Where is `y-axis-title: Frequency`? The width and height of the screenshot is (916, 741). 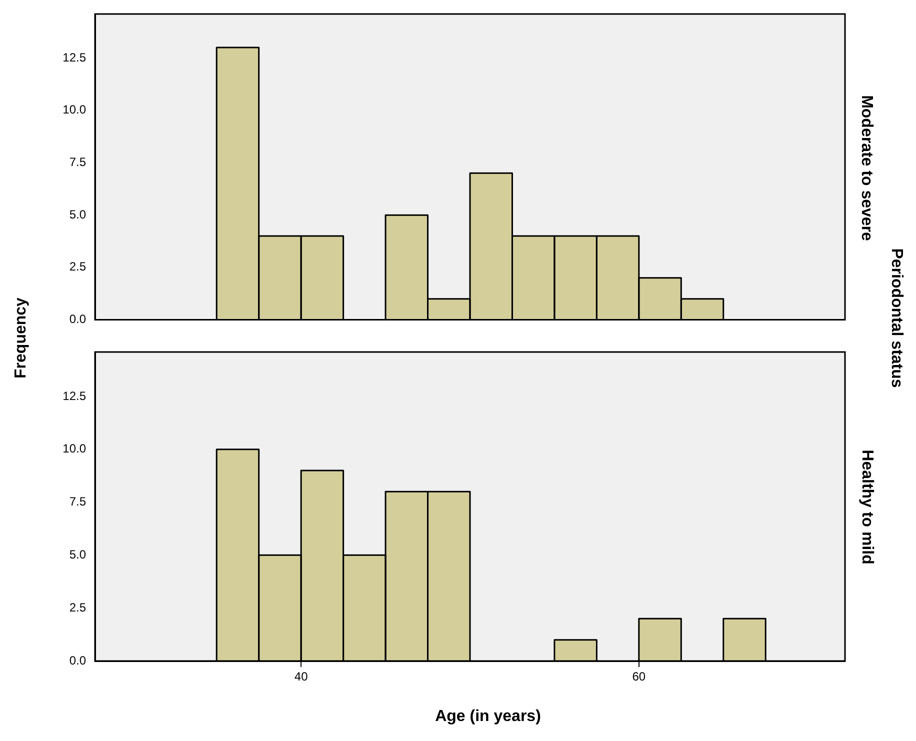
y-axis-title: Frequency is located at coordinates (21, 338).